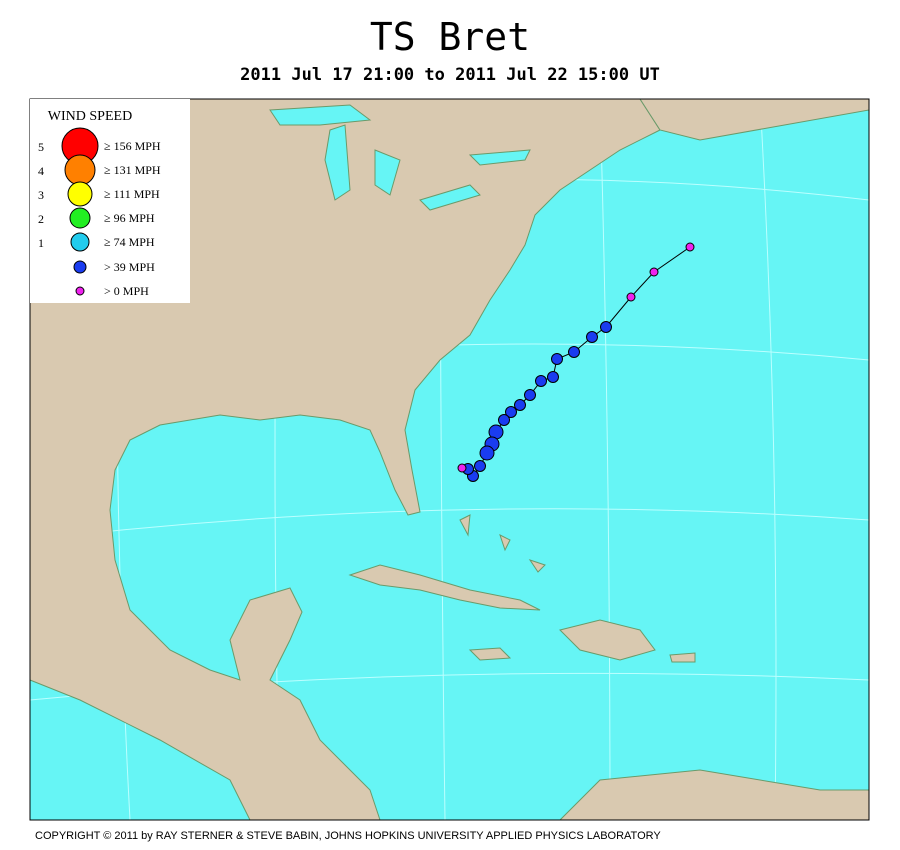 This screenshot has height=850, width=900. Describe the element at coordinates (576, 362) in the screenshot. I see `storm-track` at that location.